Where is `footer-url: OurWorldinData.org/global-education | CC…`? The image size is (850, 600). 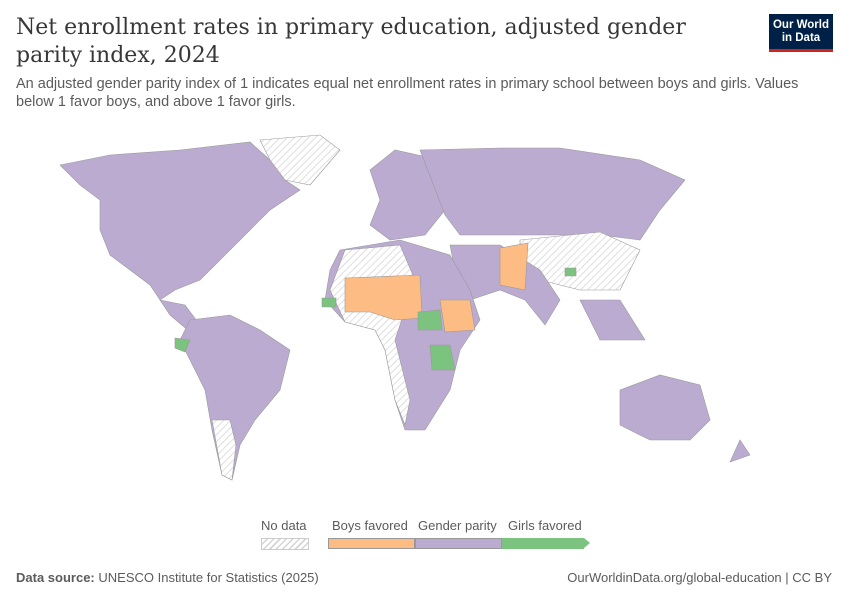
footer-url: OurWorldinData.org/global-education | CC… is located at coordinates (699, 577).